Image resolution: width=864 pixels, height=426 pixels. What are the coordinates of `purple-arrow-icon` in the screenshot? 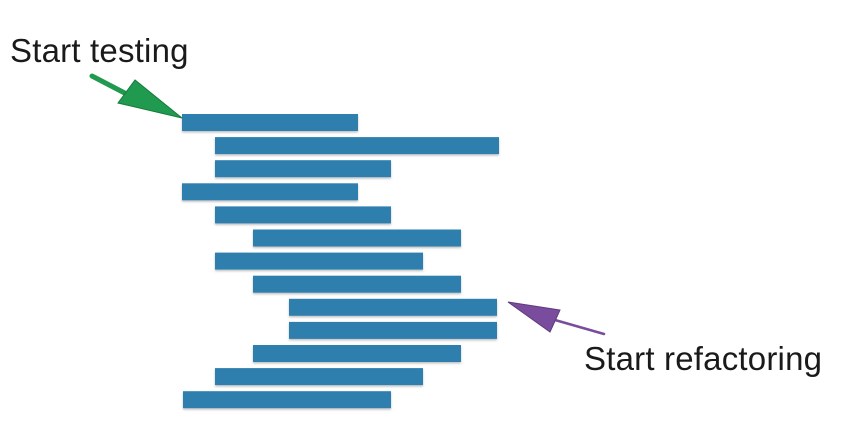 It's located at (556, 318).